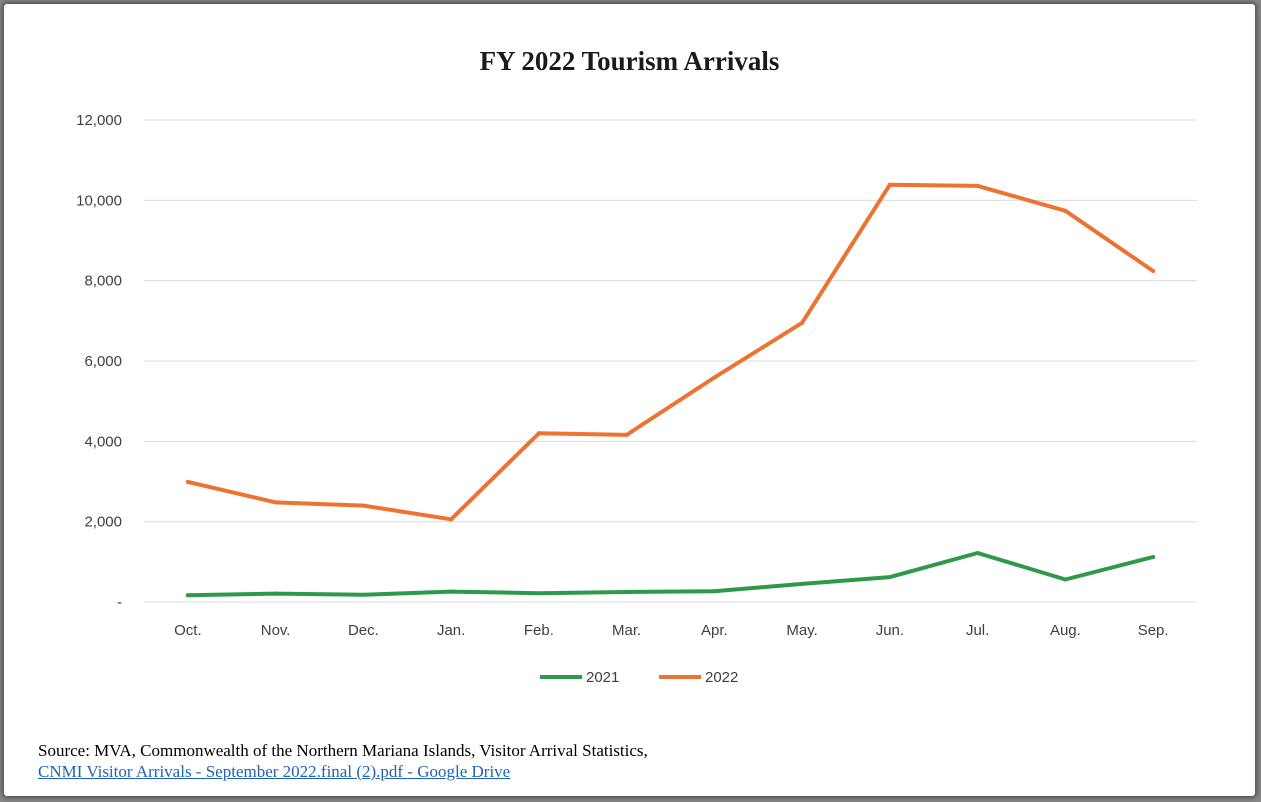  What do you see at coordinates (103, 281) in the screenshot?
I see `y-tick-label: 8,000` at bounding box center [103, 281].